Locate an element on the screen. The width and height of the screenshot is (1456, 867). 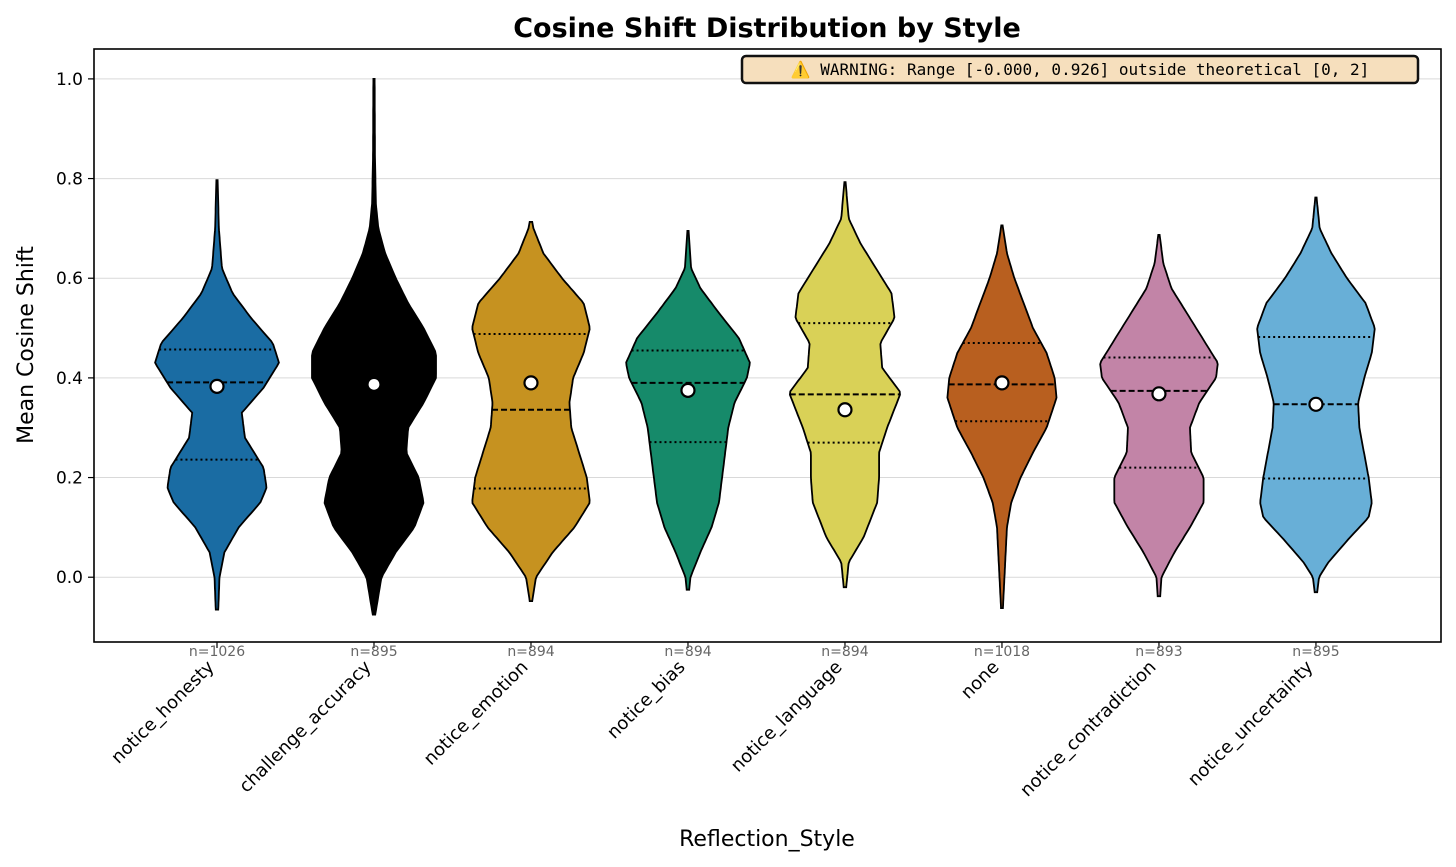
warning-box is located at coordinates (1080, 69).